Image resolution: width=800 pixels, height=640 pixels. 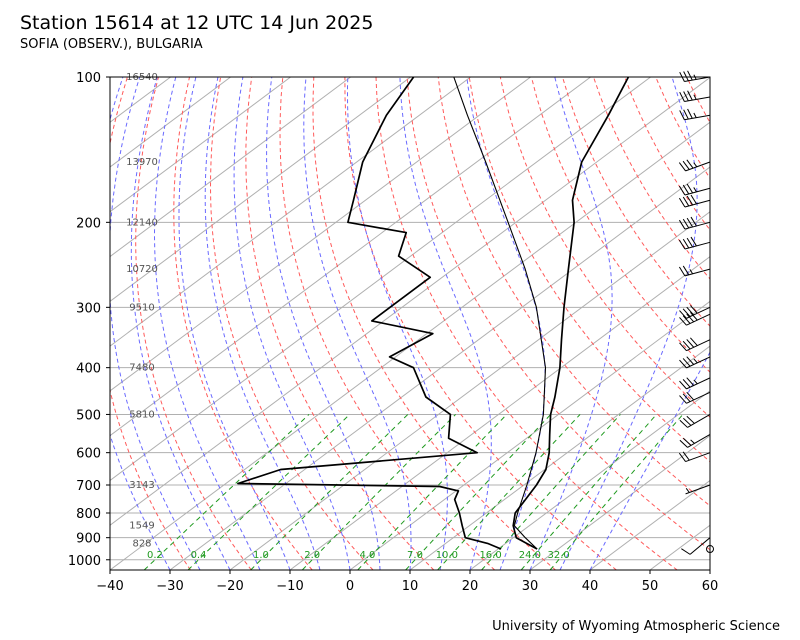 I want to click on mixing-ratio-label: 16.0, so click(x=490, y=555).